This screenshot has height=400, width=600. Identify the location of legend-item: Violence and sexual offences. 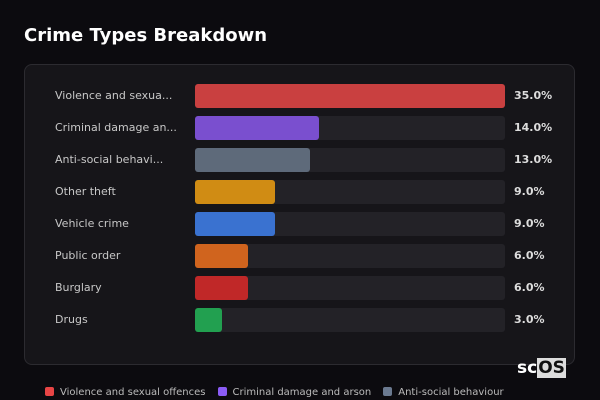
(125, 392).